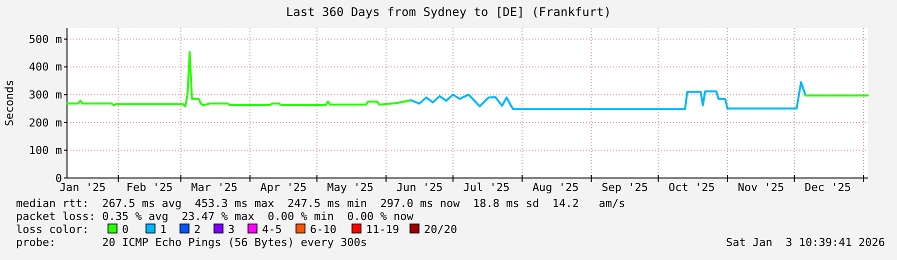 This screenshot has width=897, height=260. What do you see at coordinates (449, 12) in the screenshot?
I see `chart-title: Last 360 Days from Sydney to [DE] (Frankfurt)` at bounding box center [449, 12].